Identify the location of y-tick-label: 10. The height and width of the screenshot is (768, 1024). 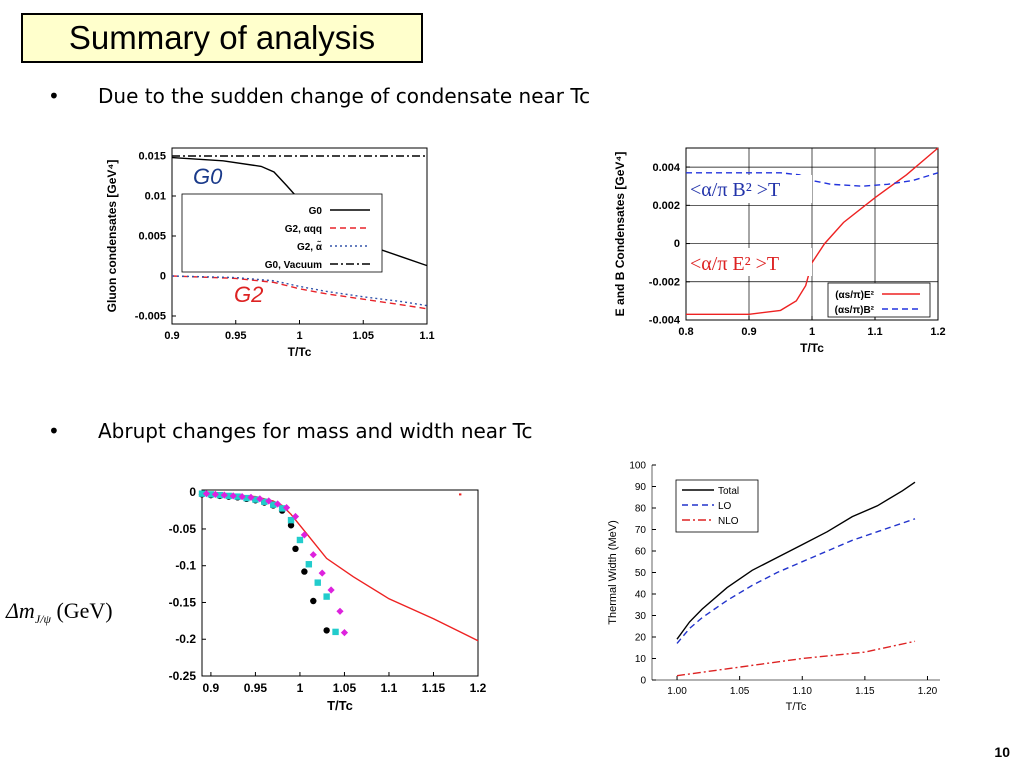
(641, 659).